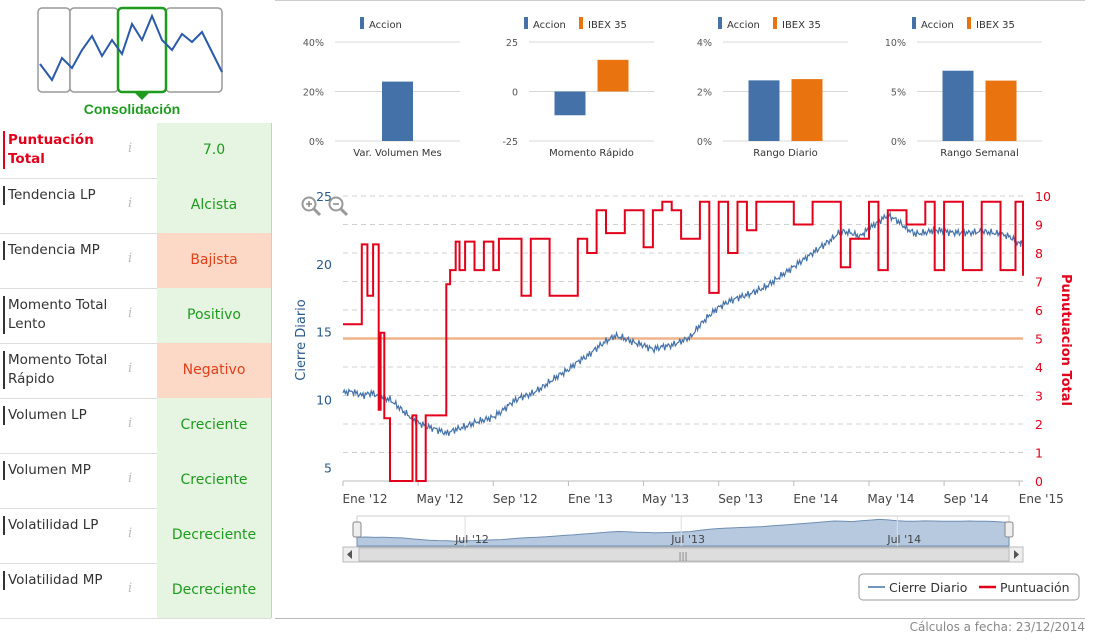 Image resolution: width=1115 pixels, height=640 pixels. I want to click on indicator-row: Tendencia LP i Alcista, so click(135, 206).